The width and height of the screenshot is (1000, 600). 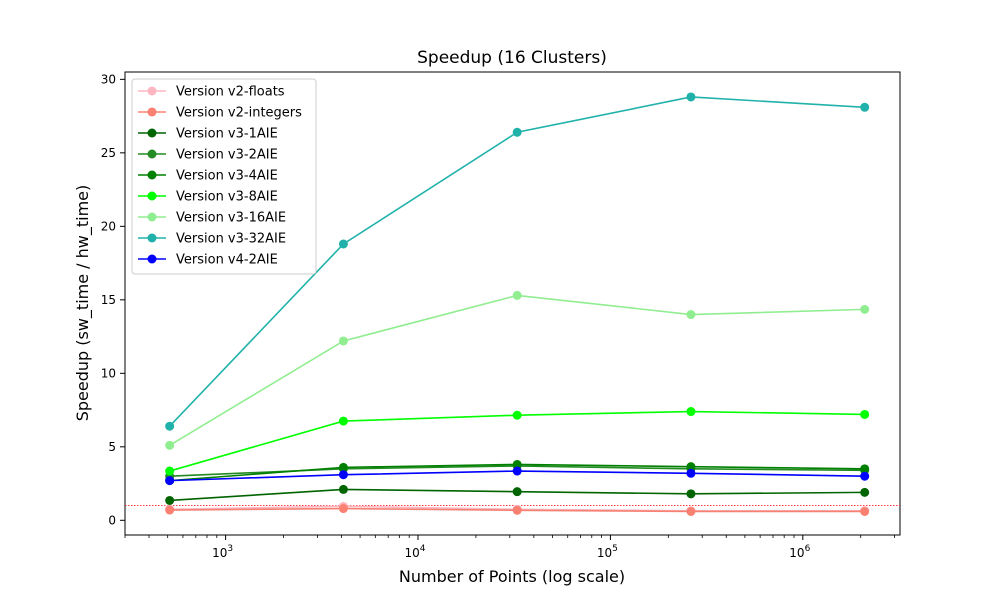 What do you see at coordinates (512, 58) in the screenshot?
I see `chart-title: Speedup (16 Clusters)` at bounding box center [512, 58].